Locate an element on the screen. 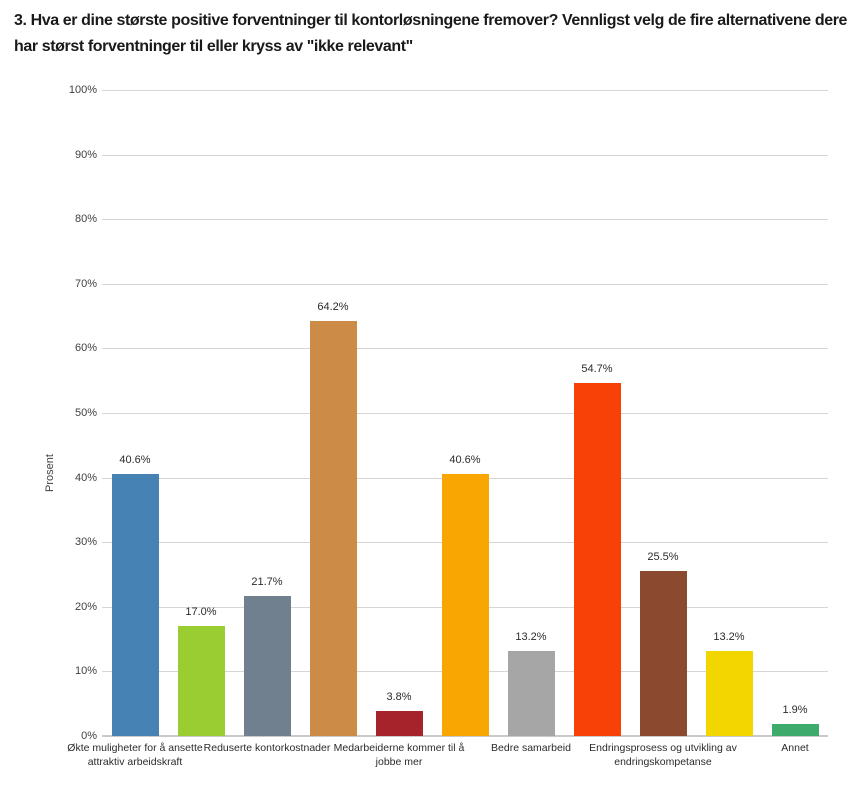 The image size is (852, 789). bar-value-label: 21.7% is located at coordinates (267, 581).